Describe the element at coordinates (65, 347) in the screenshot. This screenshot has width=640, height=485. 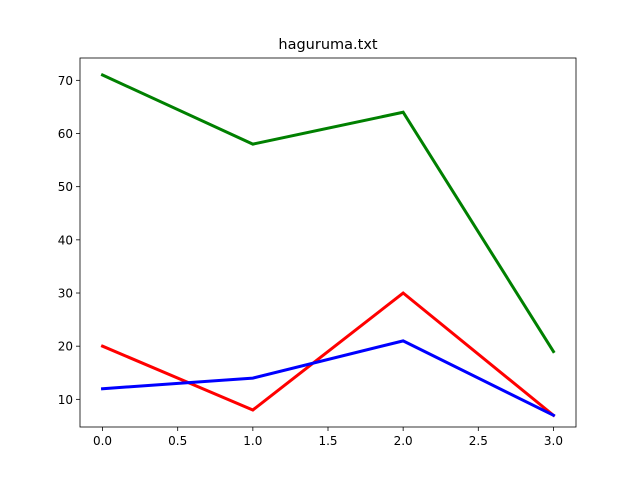
I see `y-tick-label: 20` at that location.